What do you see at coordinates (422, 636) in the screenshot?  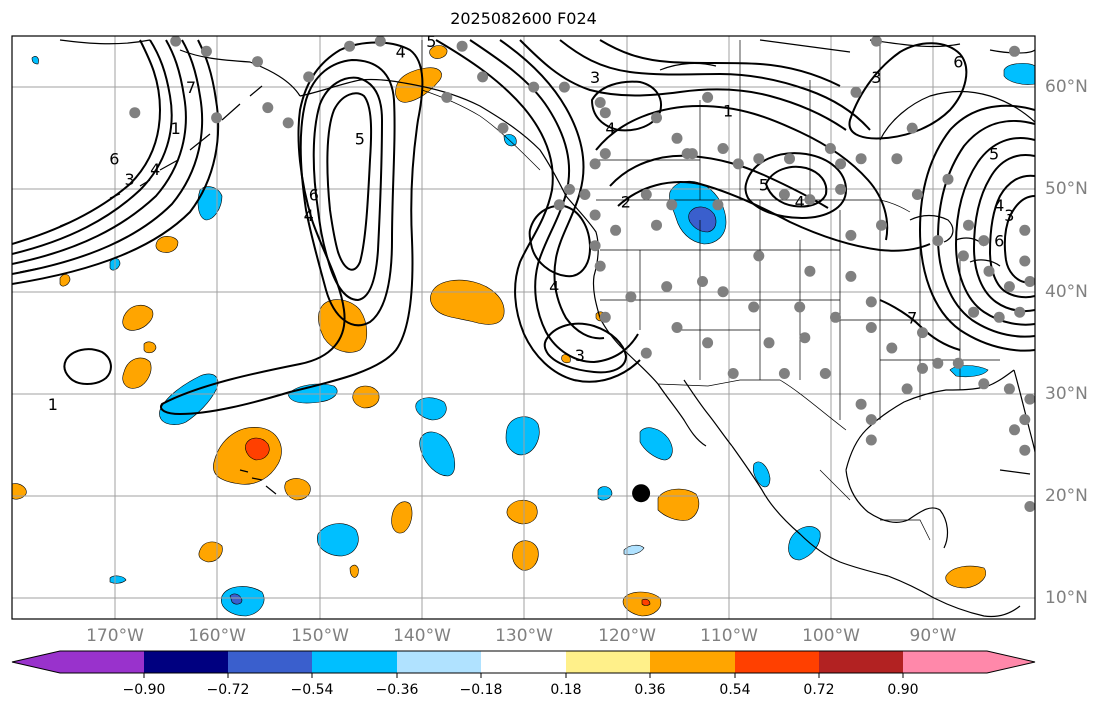 I see `lon-label-140w: 140°W` at bounding box center [422, 636].